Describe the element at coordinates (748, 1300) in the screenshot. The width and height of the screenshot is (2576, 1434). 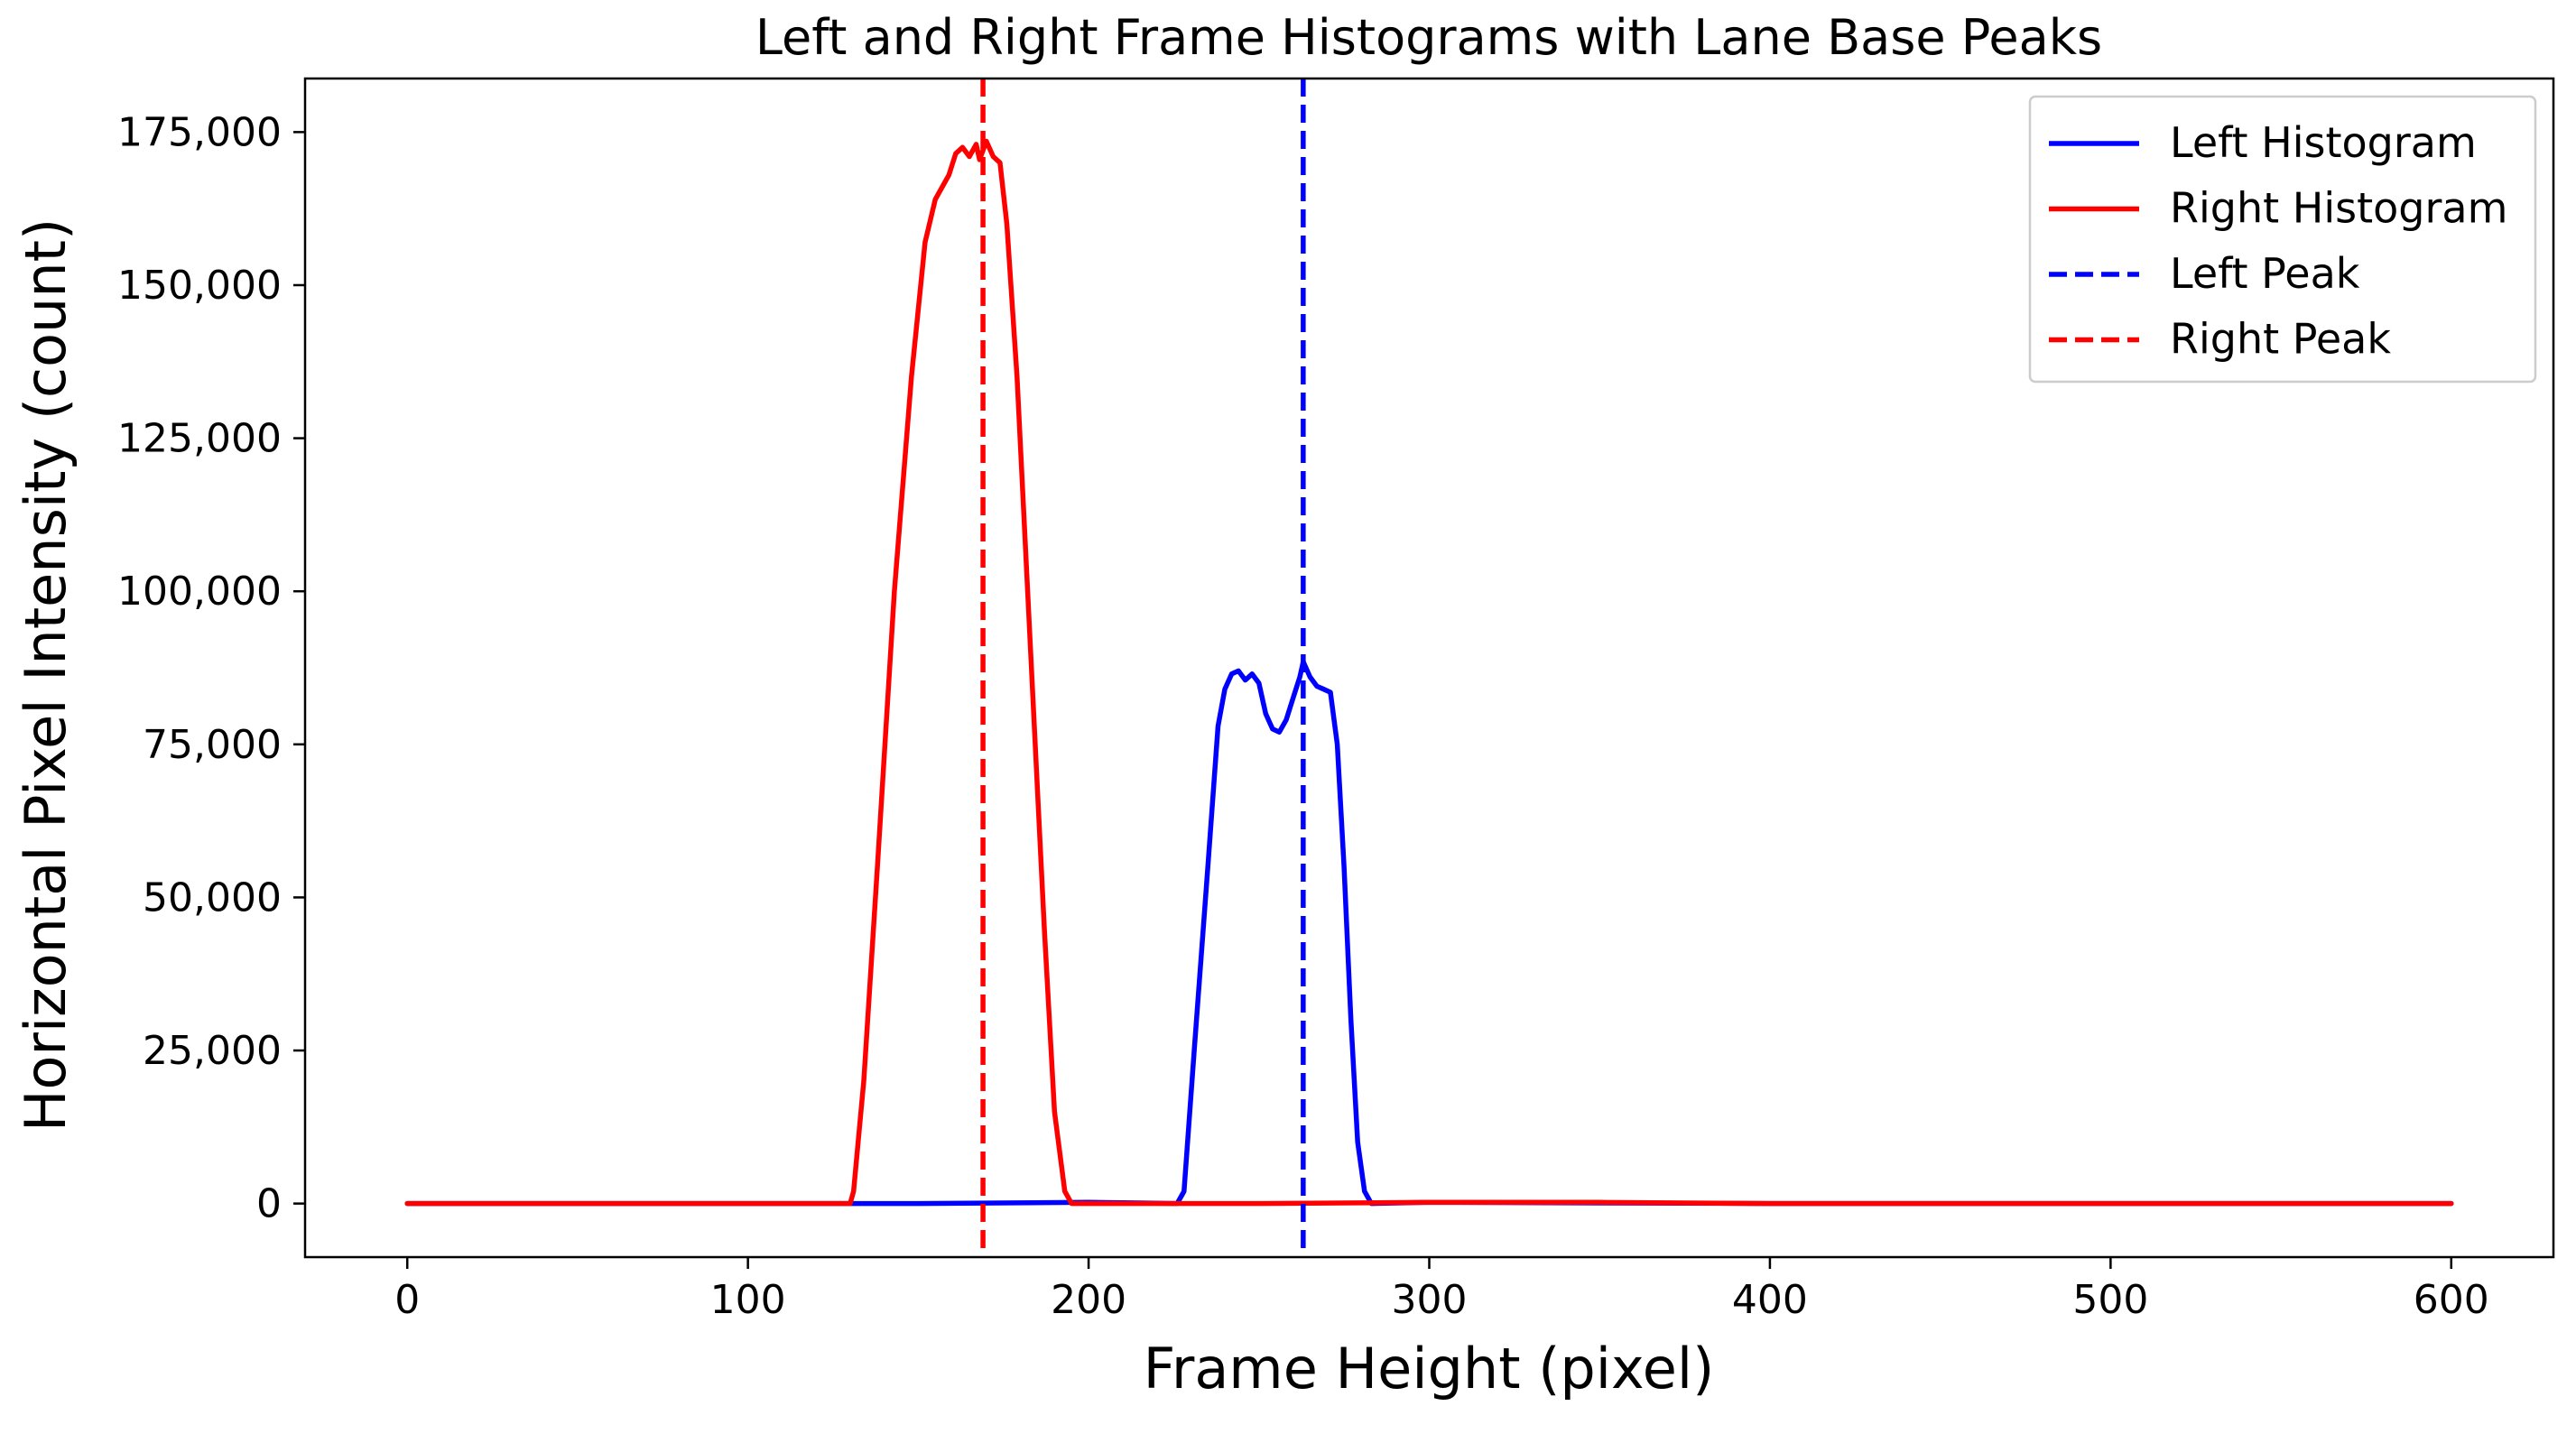
I see `x-tick-label: 100` at that location.